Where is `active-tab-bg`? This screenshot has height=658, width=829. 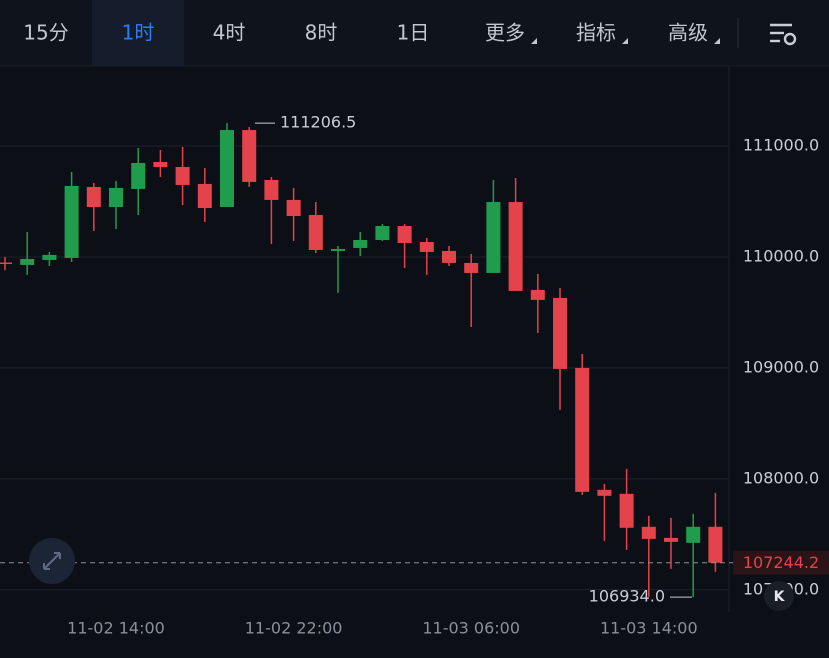
active-tab-bg is located at coordinates (138, 33).